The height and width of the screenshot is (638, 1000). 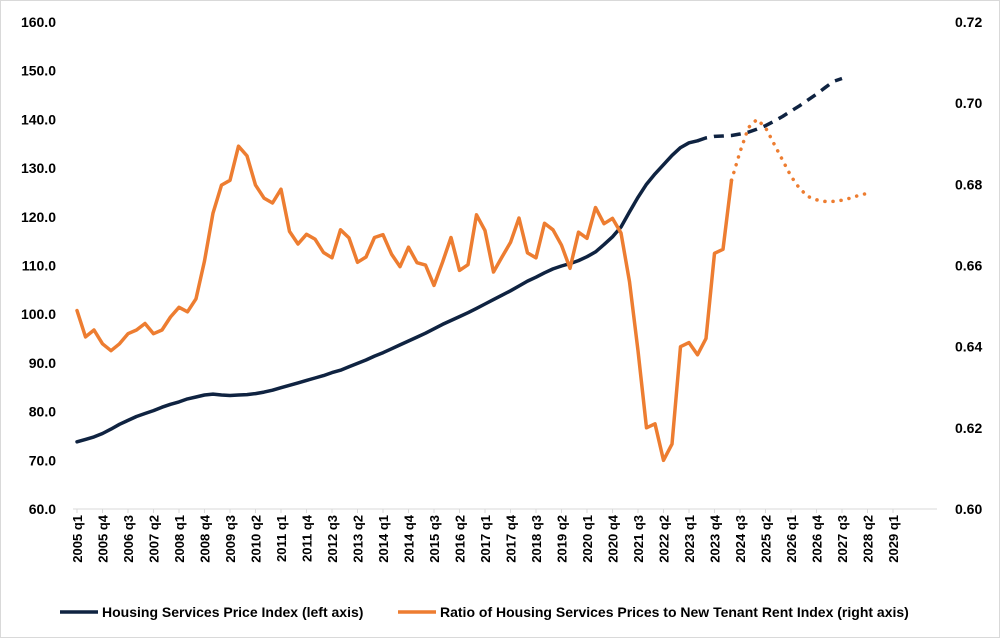 What do you see at coordinates (38, 217) in the screenshot?
I see `left-tick-label: 120.0` at bounding box center [38, 217].